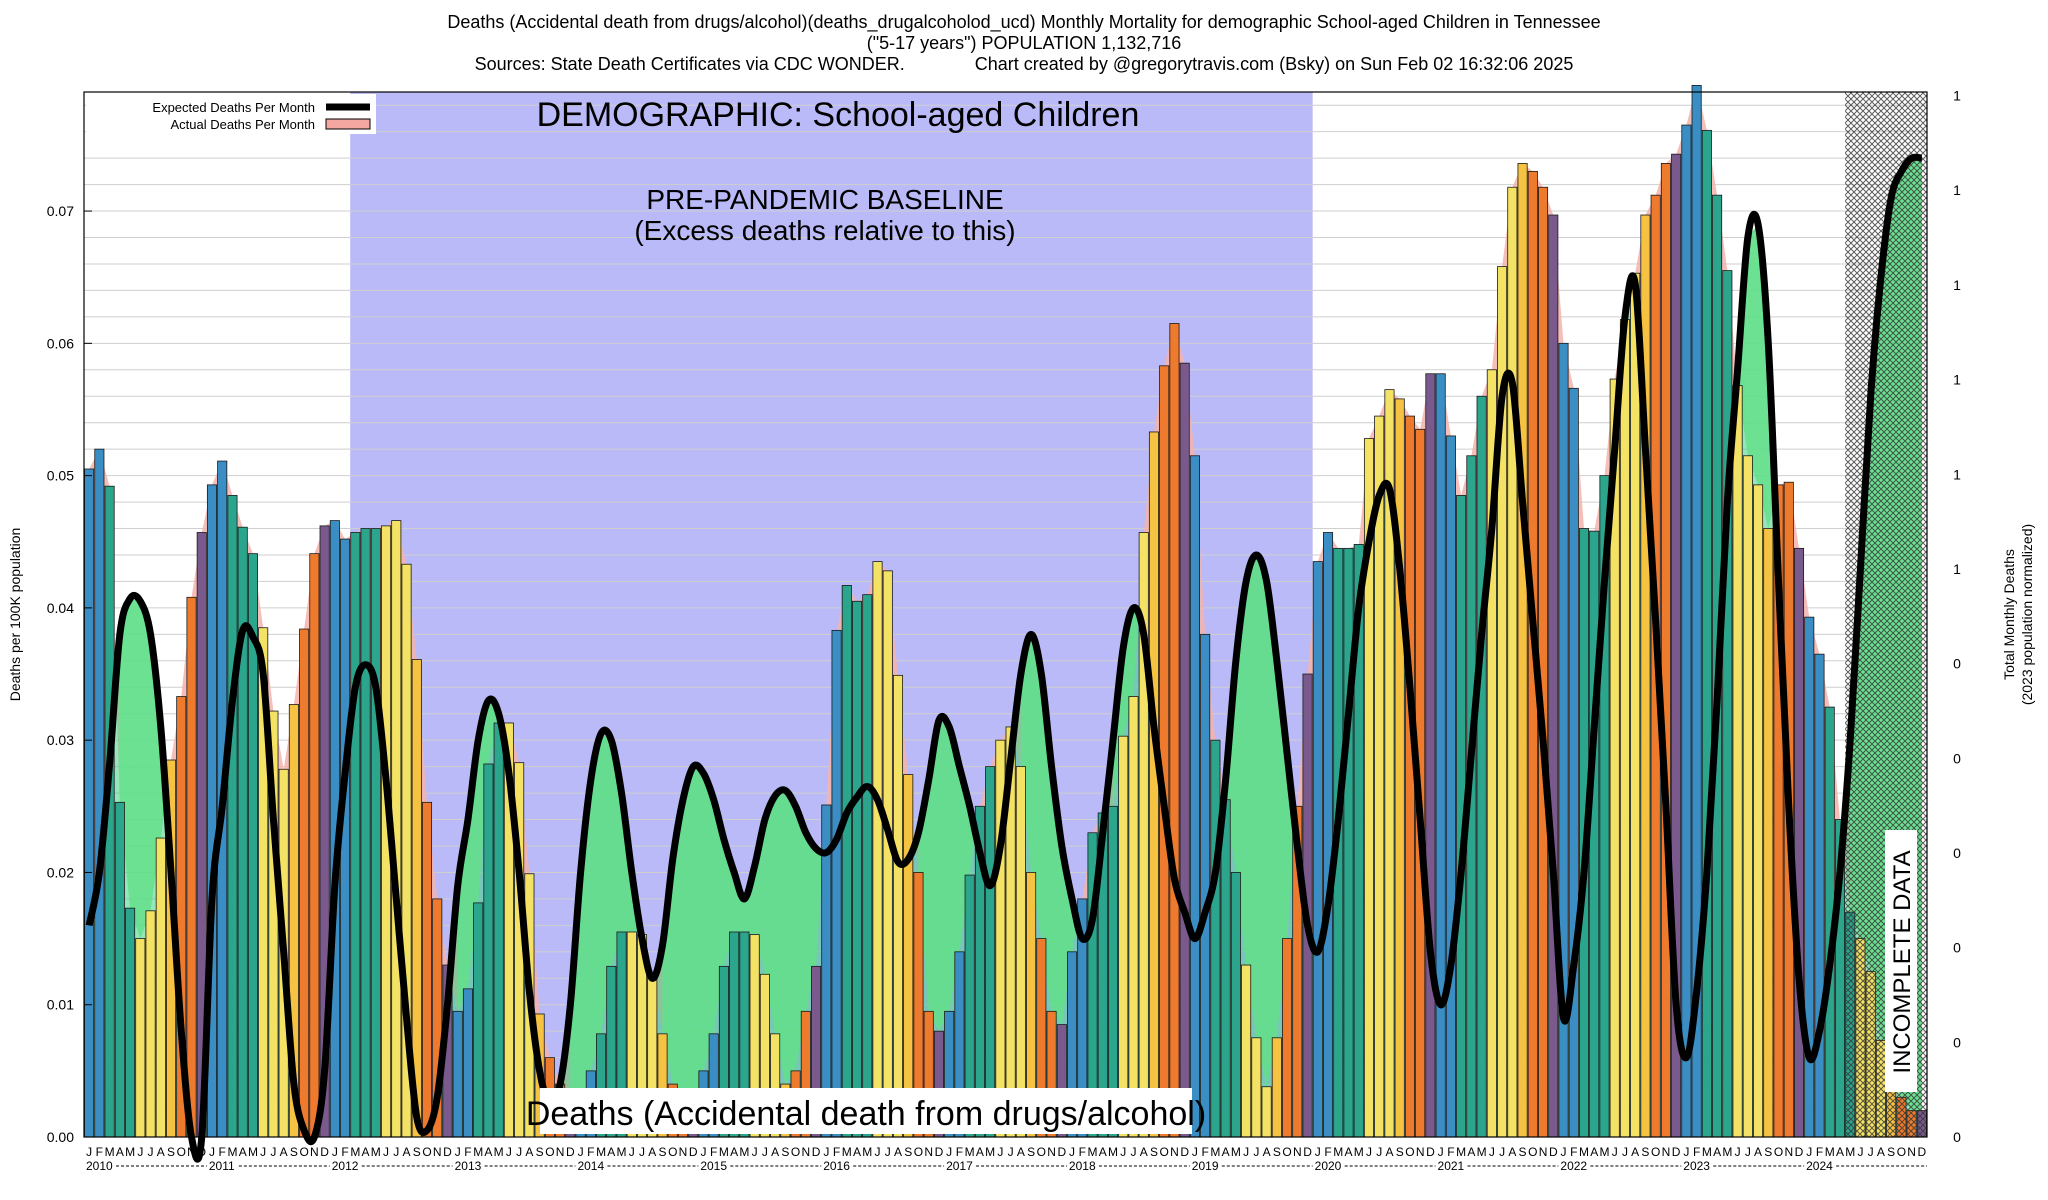 This screenshot has height=1200, width=2048. I want to click on y-tick-label: 0.02, so click(60, 872).